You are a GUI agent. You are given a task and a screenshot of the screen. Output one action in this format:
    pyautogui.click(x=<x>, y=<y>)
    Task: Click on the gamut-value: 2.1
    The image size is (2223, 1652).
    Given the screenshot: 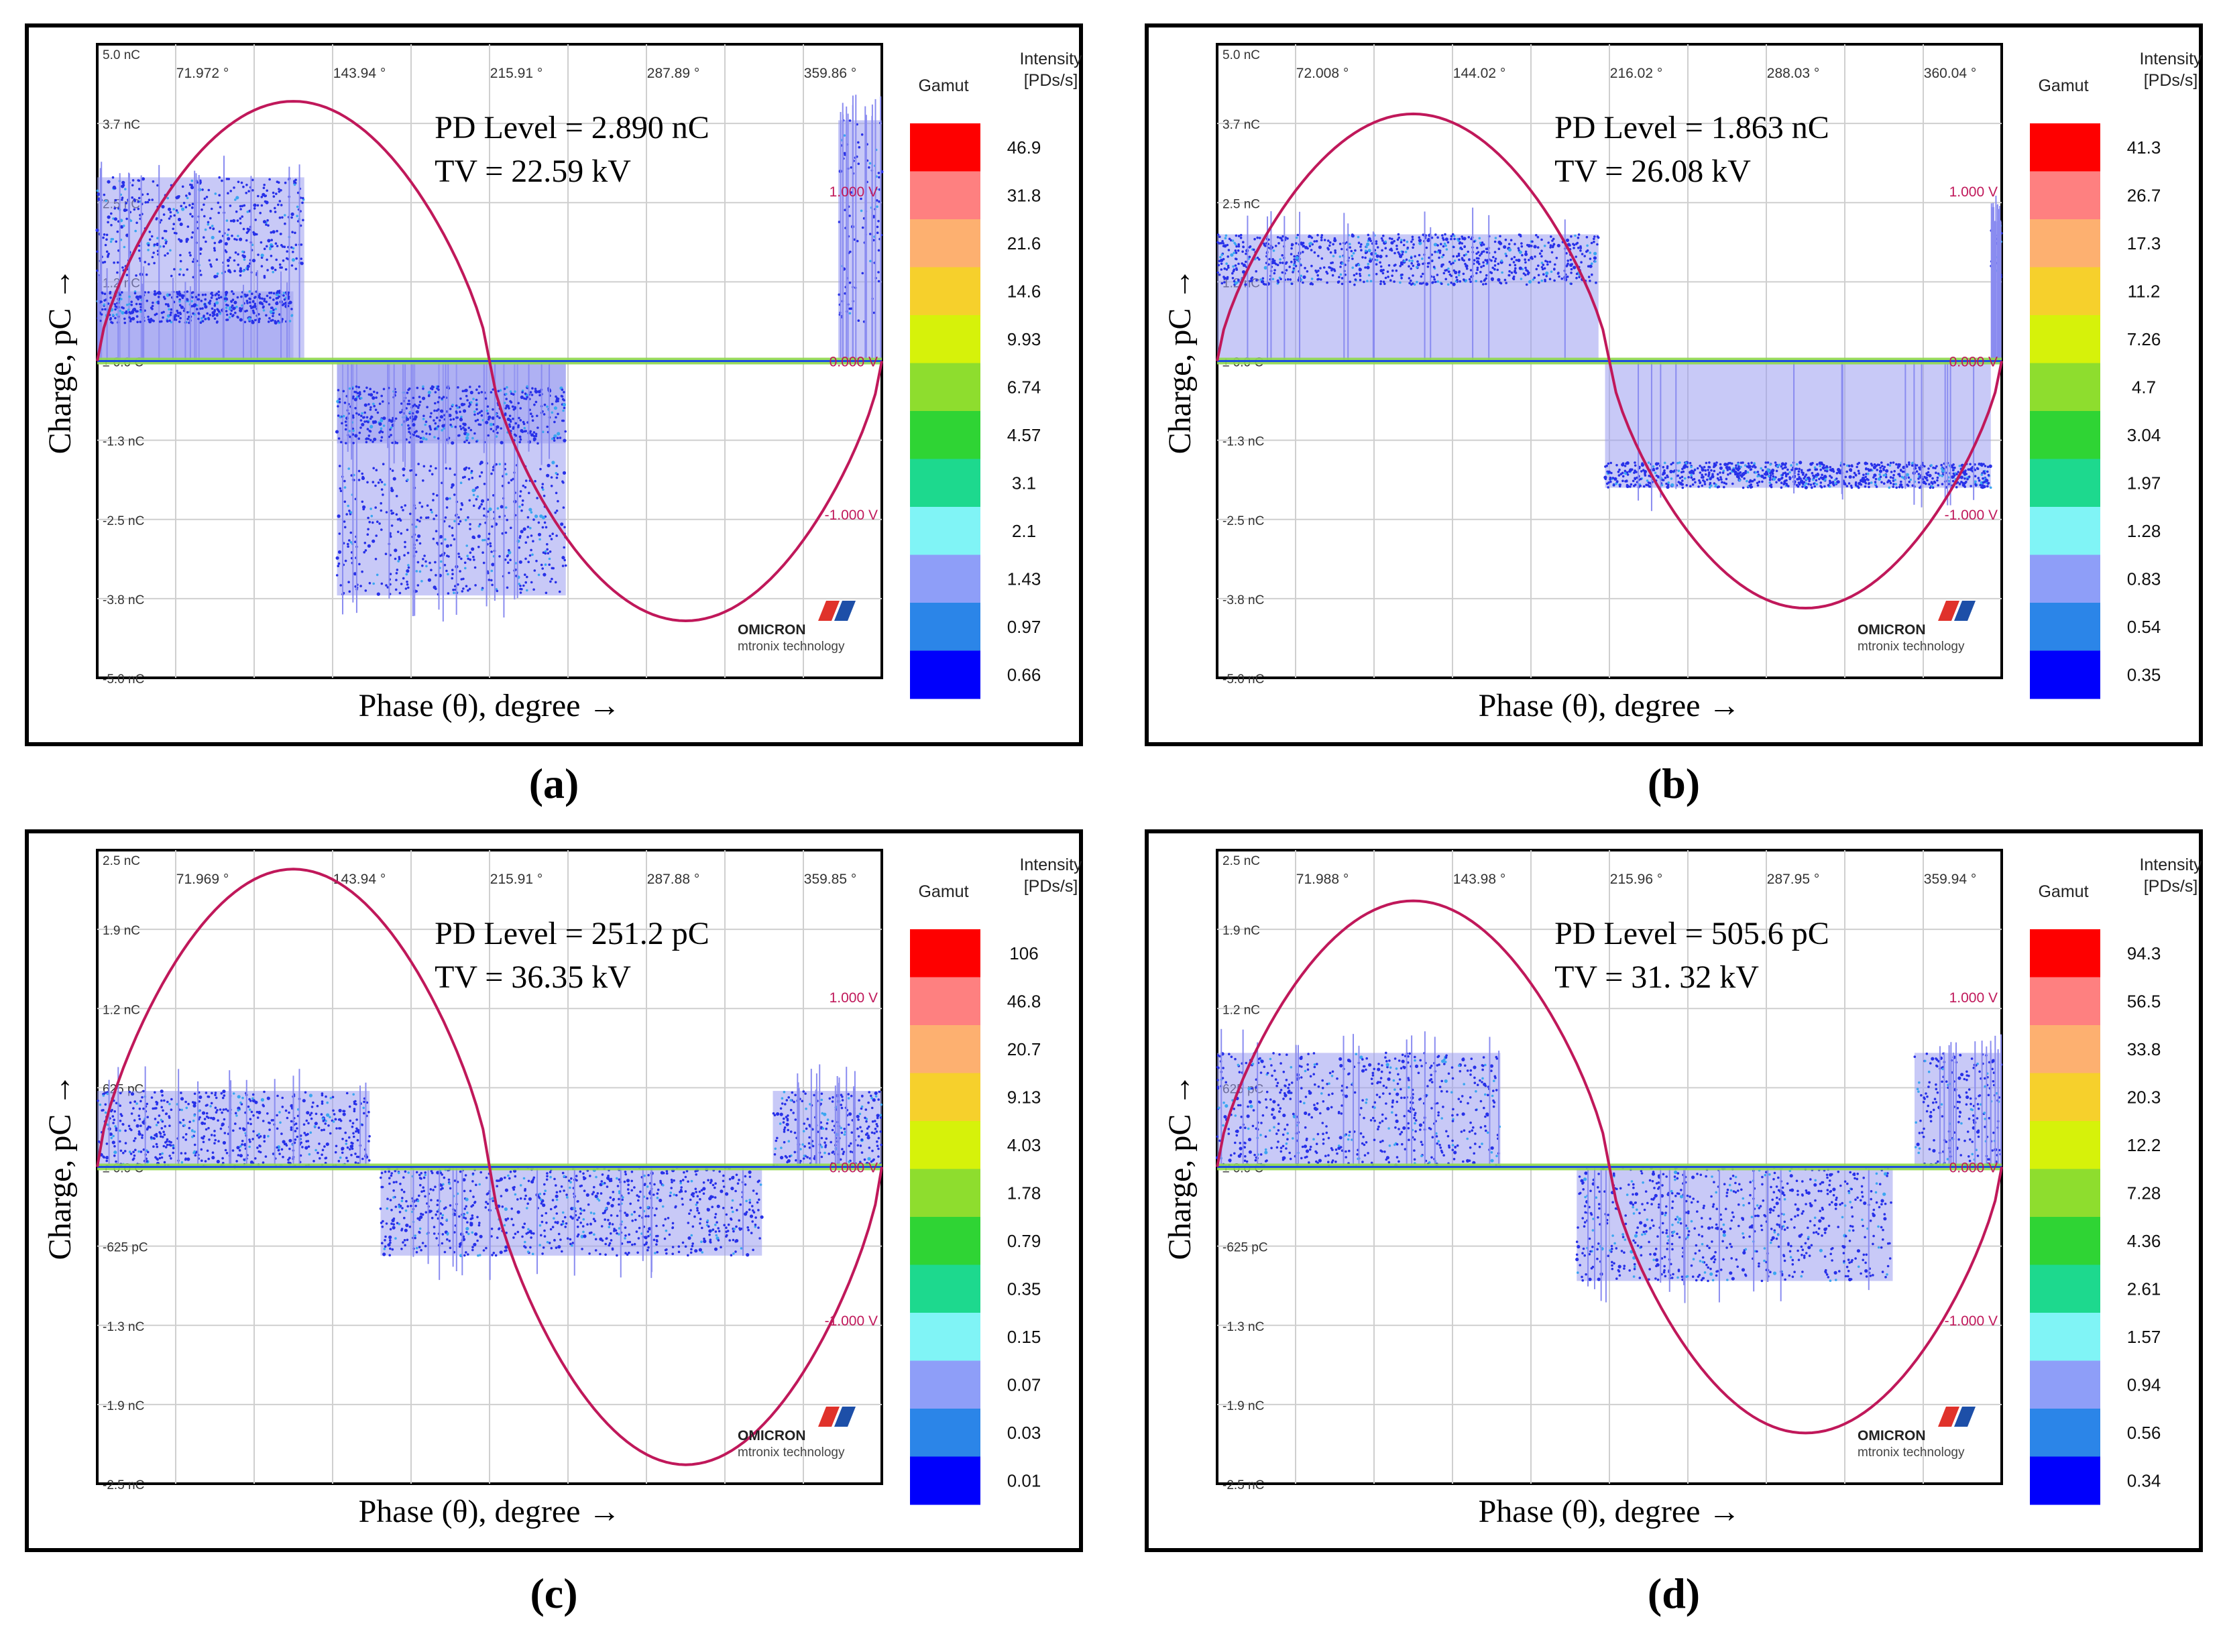 What is the action you would take?
    pyautogui.click(x=1024, y=531)
    